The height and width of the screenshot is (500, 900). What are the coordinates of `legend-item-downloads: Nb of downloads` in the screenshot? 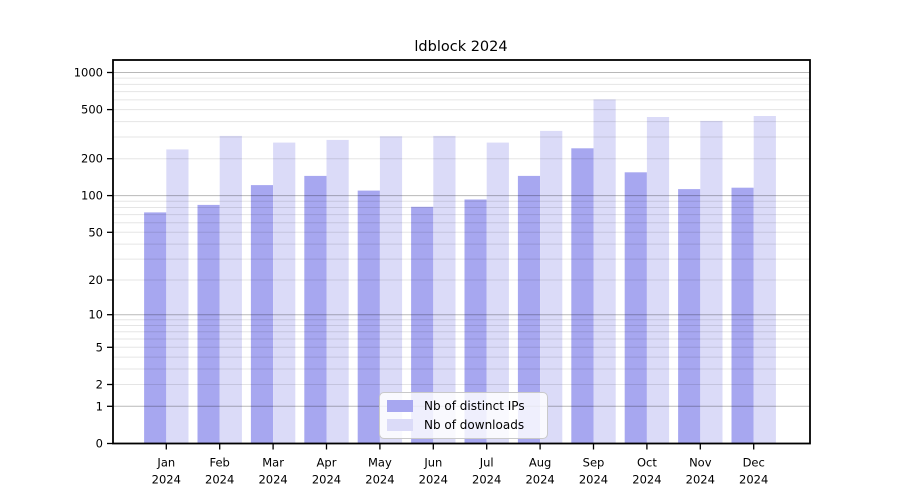 It's located at (467, 425).